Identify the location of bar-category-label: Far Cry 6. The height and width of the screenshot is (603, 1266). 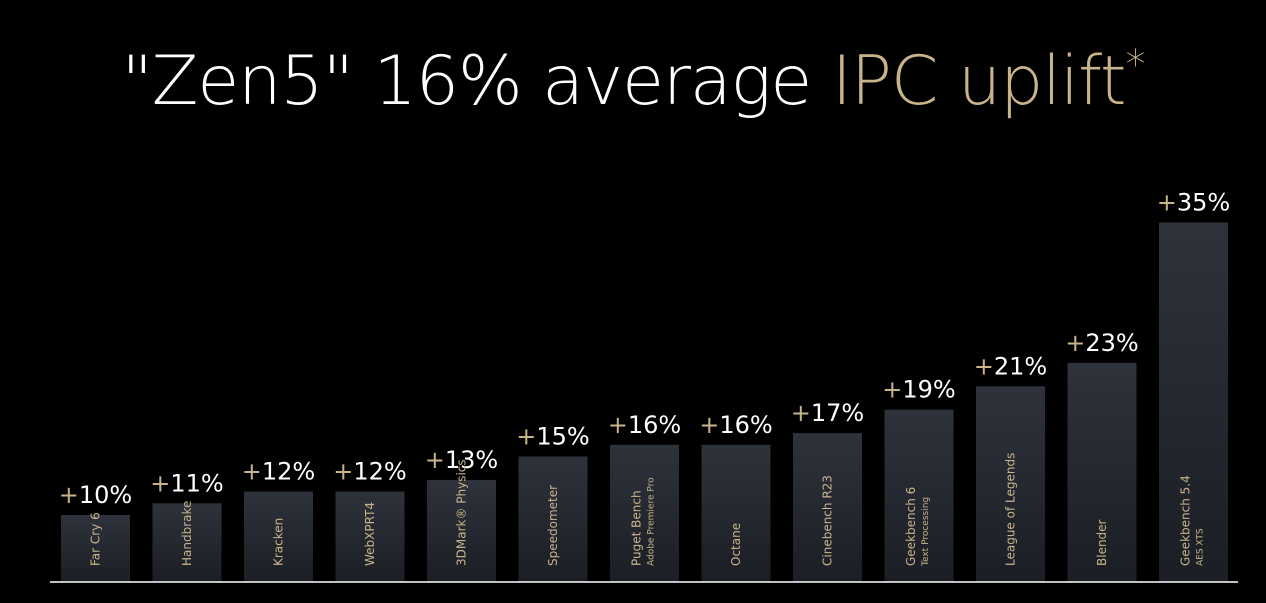
(96, 539).